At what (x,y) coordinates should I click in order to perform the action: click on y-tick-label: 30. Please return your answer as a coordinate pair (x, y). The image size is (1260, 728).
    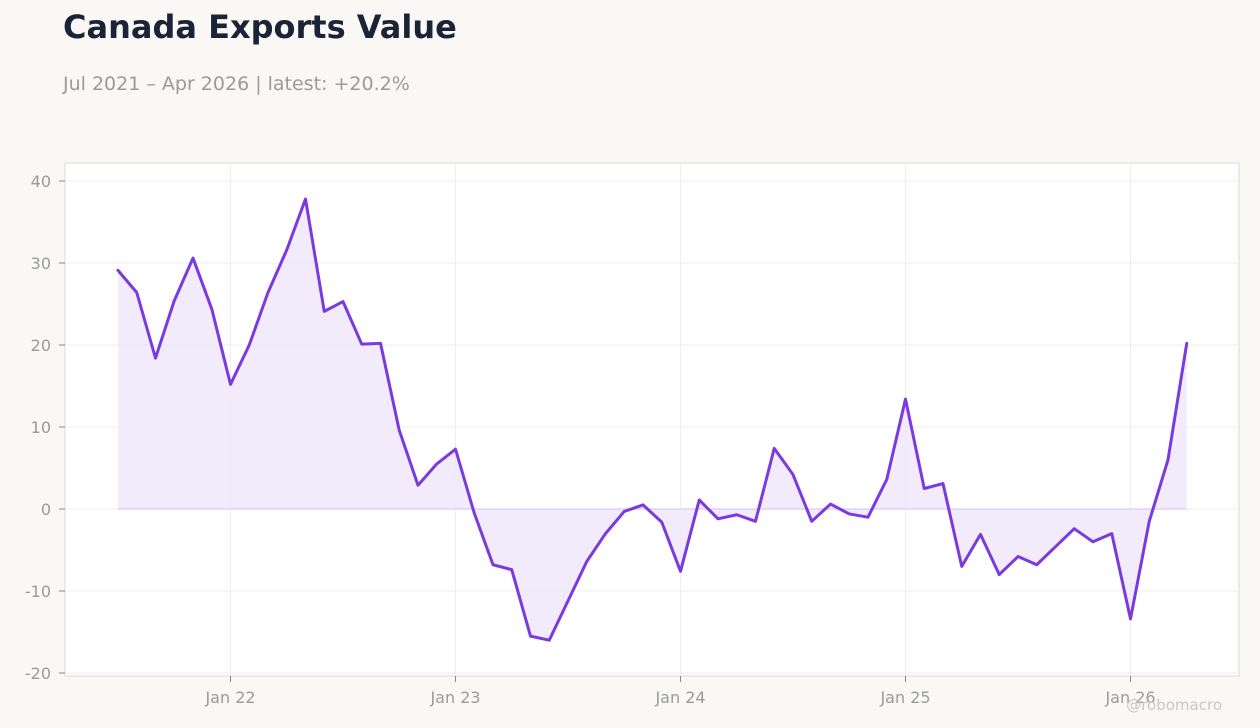
    Looking at the image, I should click on (41, 263).